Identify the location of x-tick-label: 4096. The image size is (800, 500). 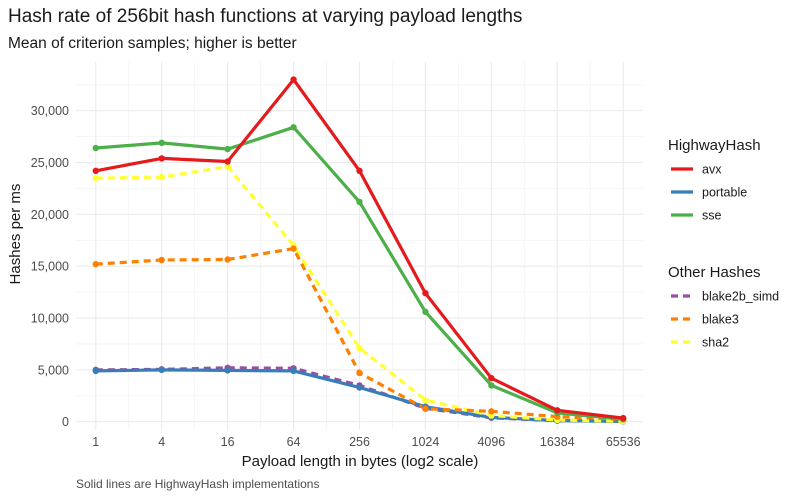
(491, 442).